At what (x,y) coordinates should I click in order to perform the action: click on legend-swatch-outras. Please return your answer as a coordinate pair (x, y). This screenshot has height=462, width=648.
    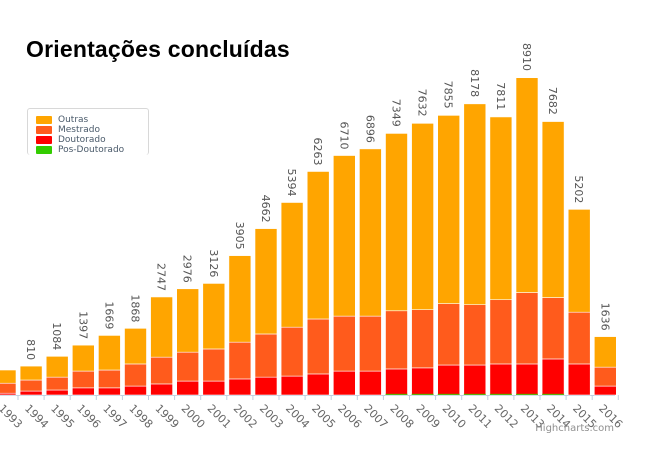
    Looking at the image, I should click on (44, 120).